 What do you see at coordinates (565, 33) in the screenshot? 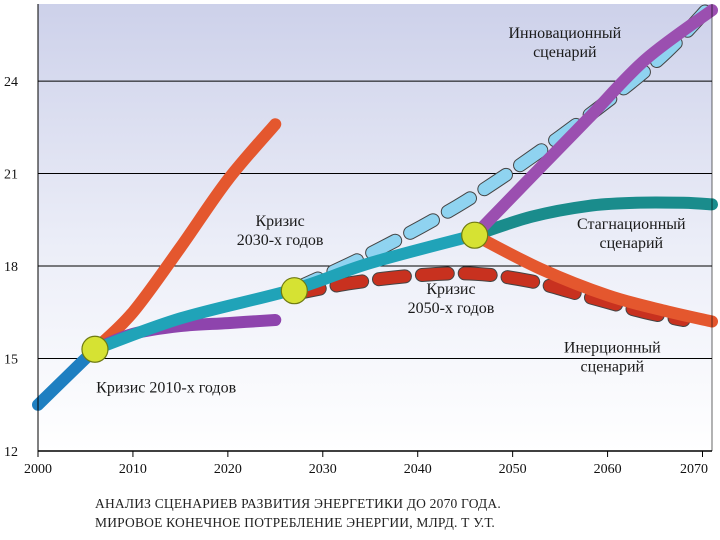
I see `annotation-line: Инновационный` at bounding box center [565, 33].